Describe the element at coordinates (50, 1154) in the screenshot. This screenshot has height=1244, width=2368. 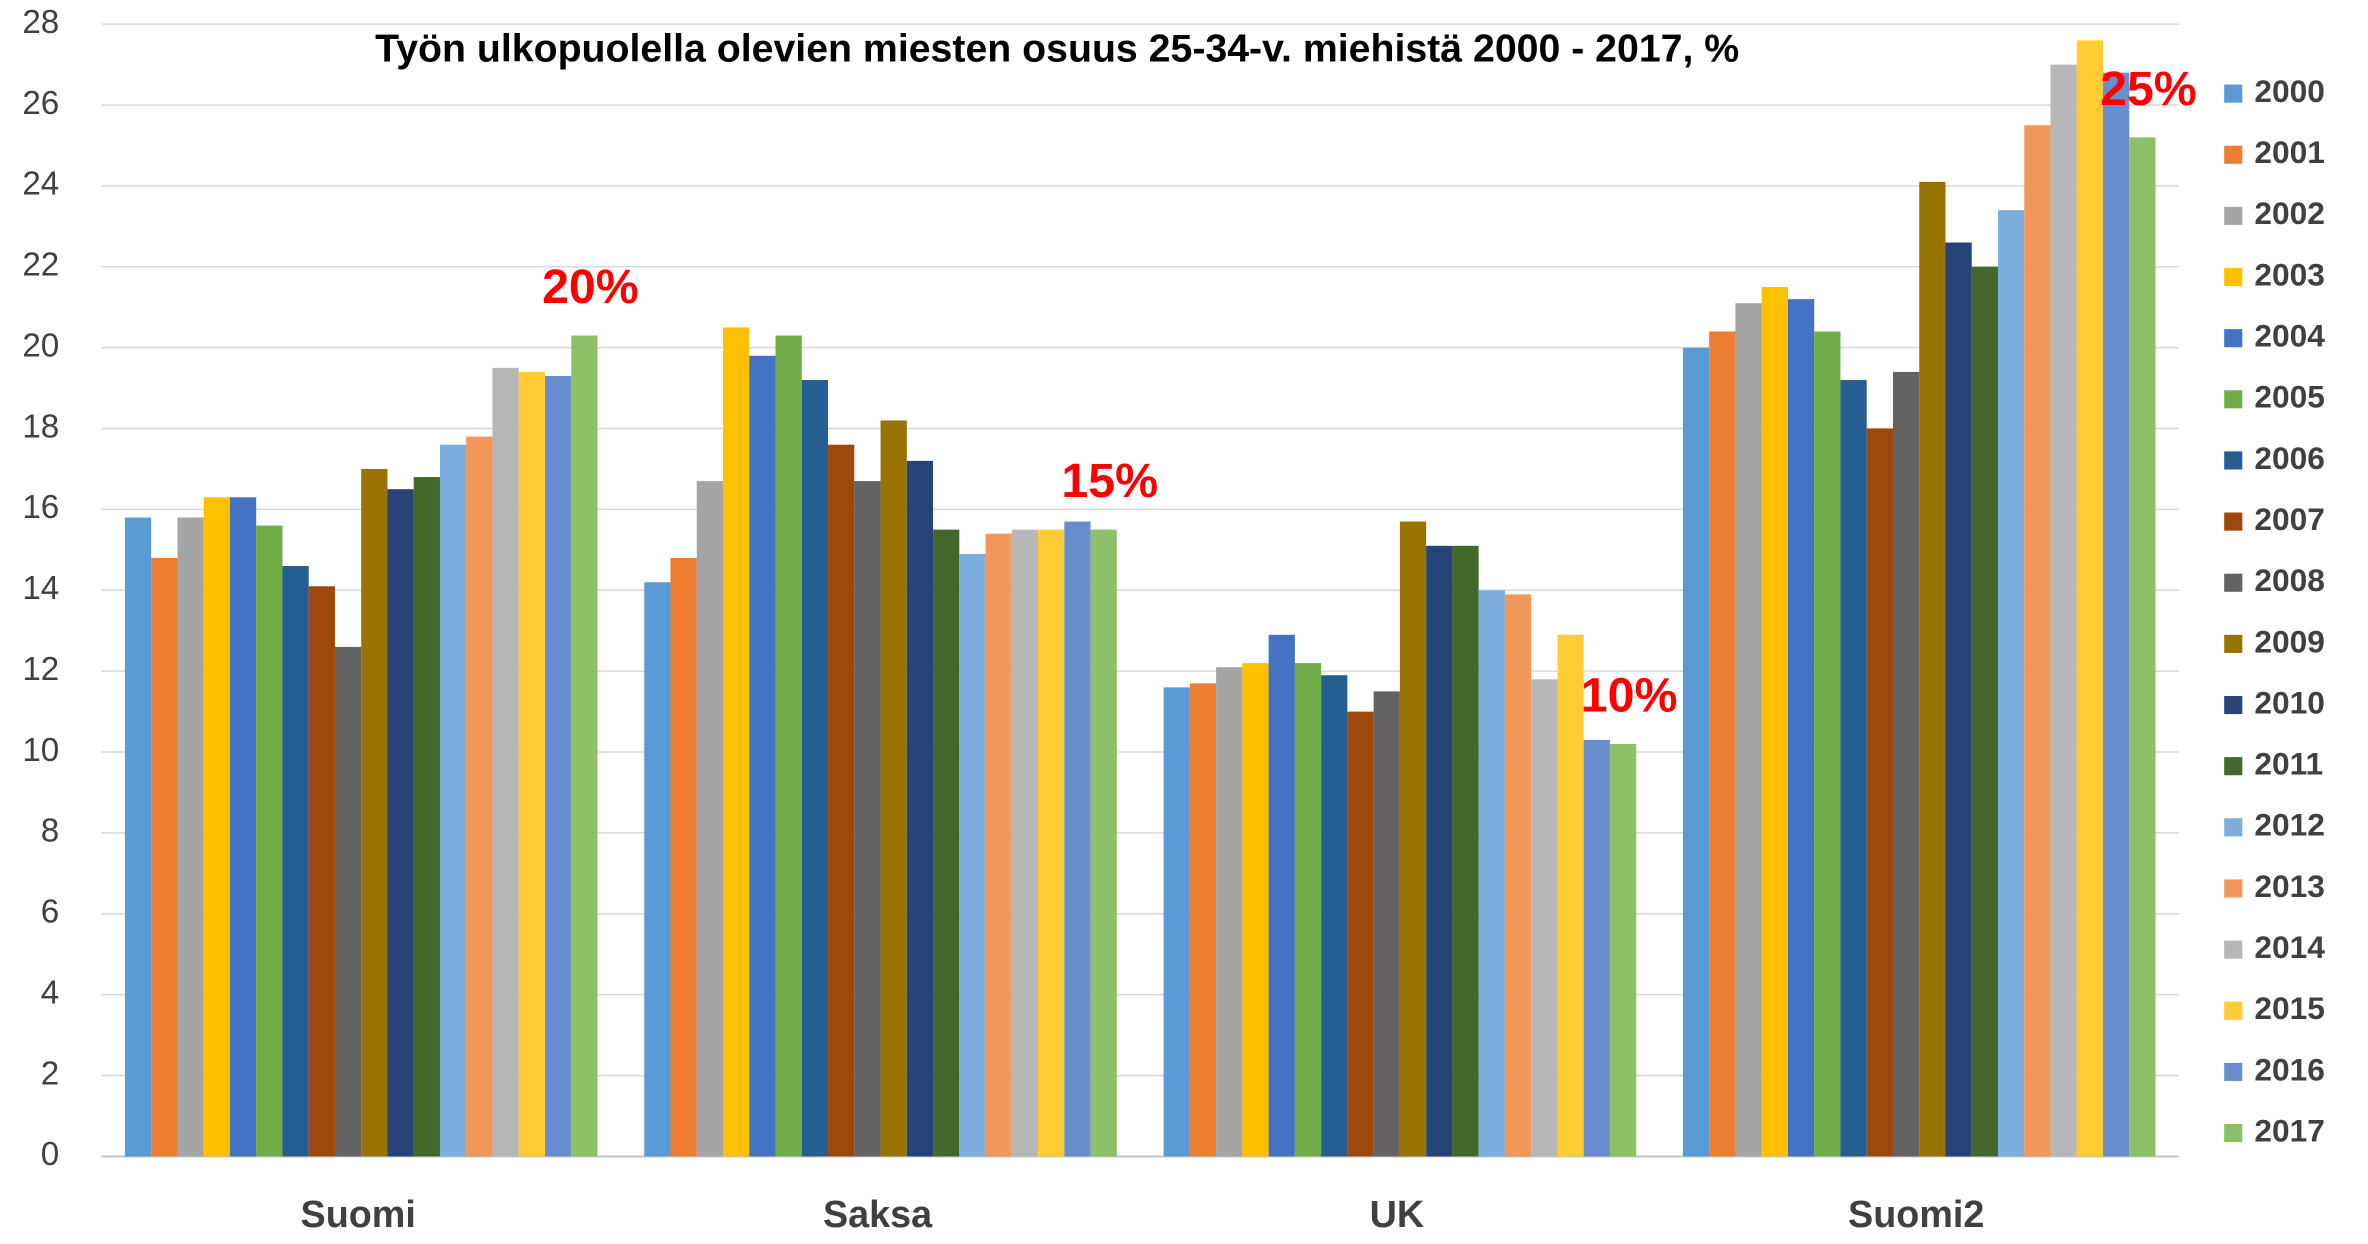
I see `y-tick-label: 0` at that location.